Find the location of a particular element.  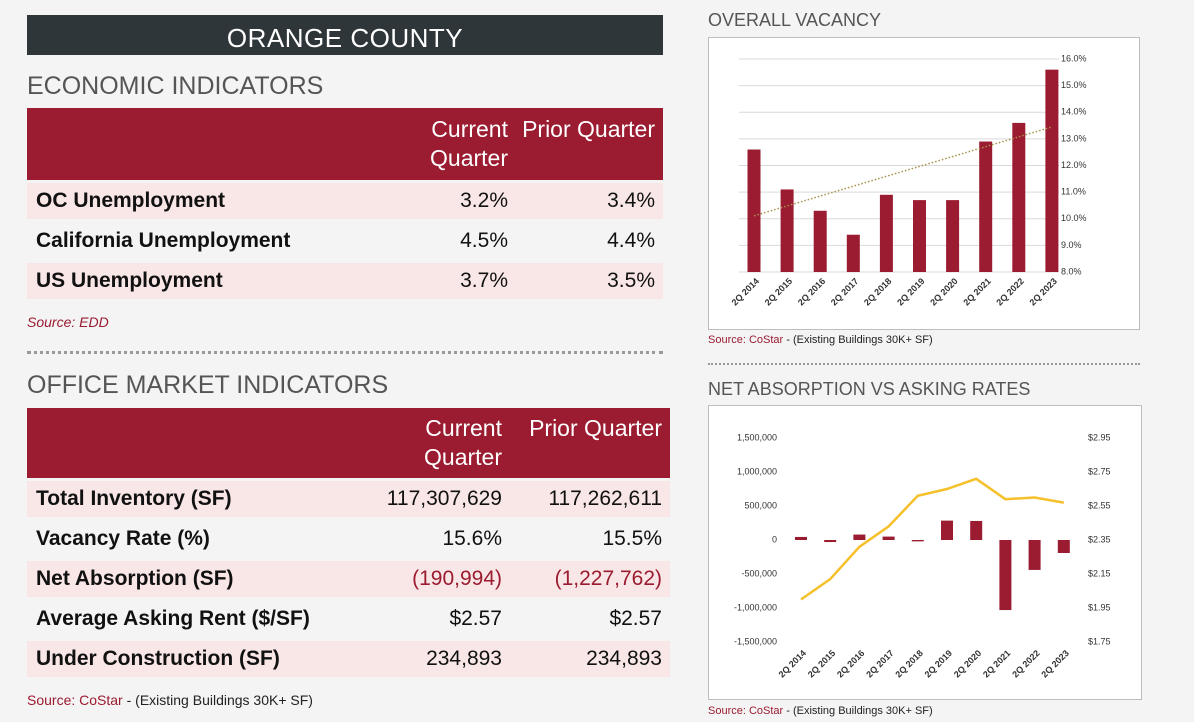

row-label: OC Unemployment is located at coordinates (131, 200).